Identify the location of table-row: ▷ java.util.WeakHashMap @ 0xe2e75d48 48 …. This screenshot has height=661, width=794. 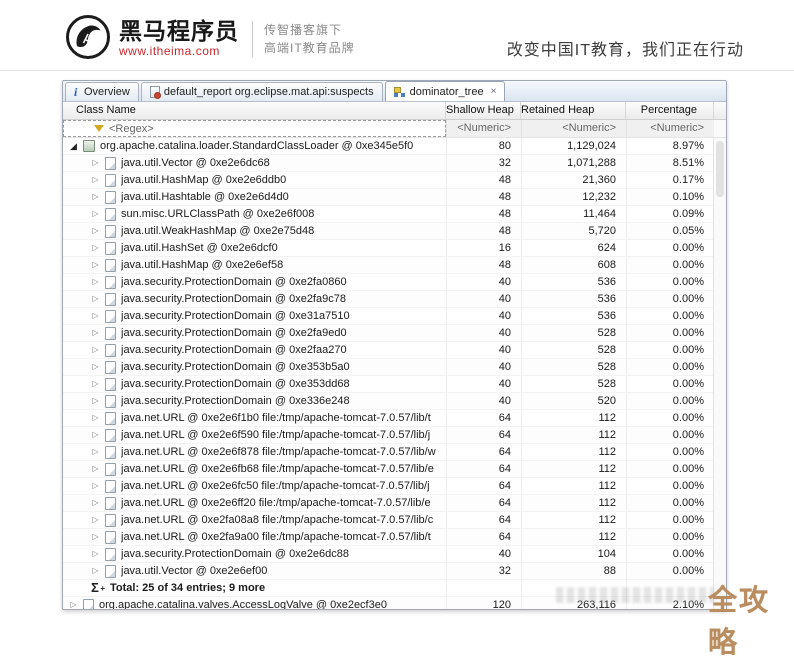
(394, 231).